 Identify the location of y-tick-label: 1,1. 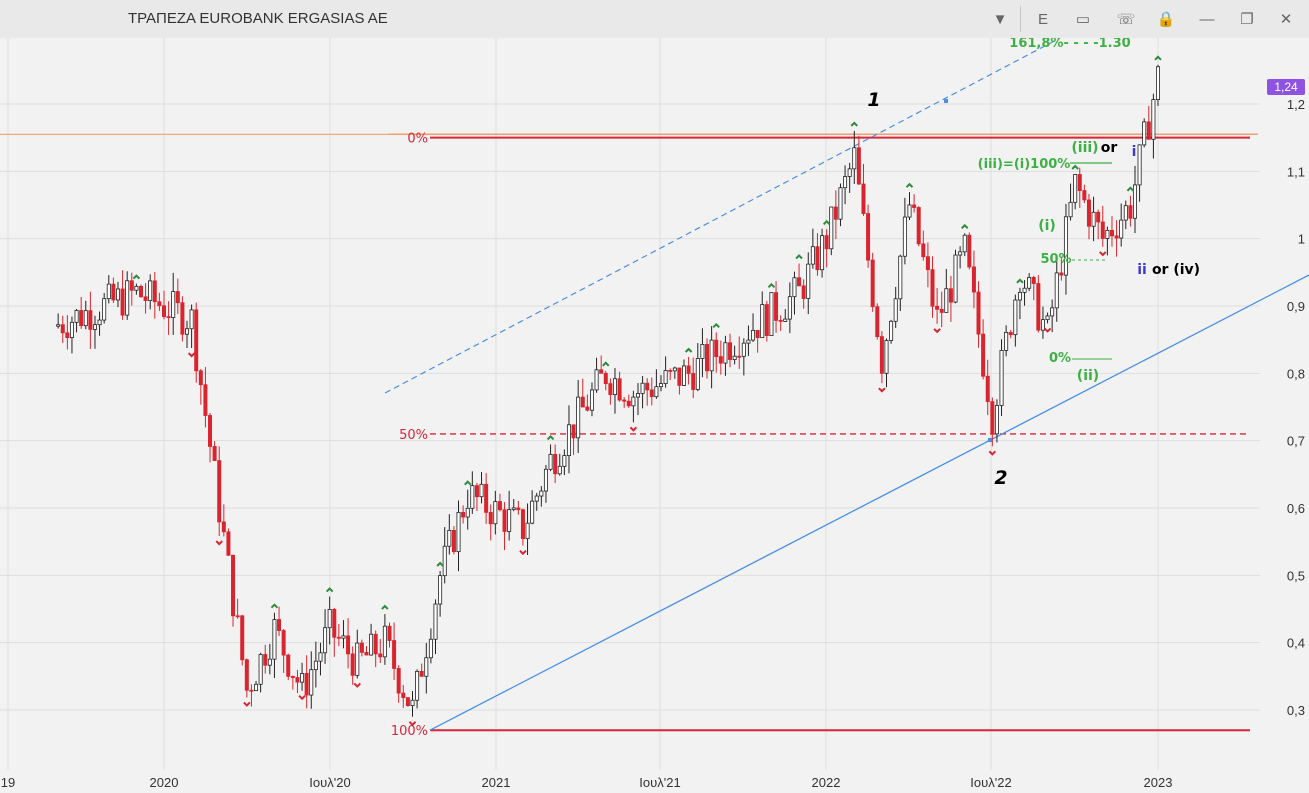
(1296, 171).